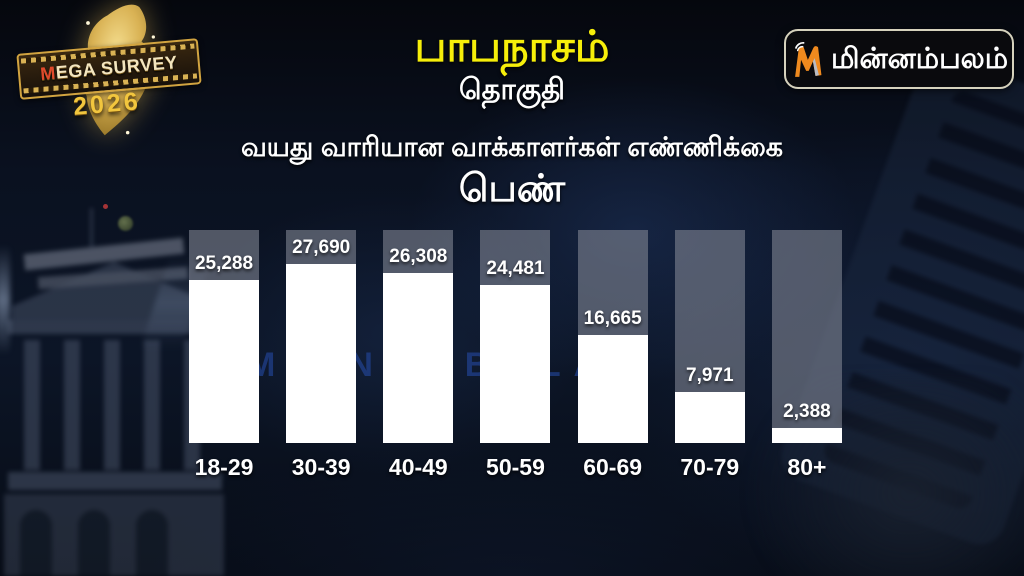 The image size is (1024, 576). I want to click on minnambalam-m-icon, so click(808, 59).